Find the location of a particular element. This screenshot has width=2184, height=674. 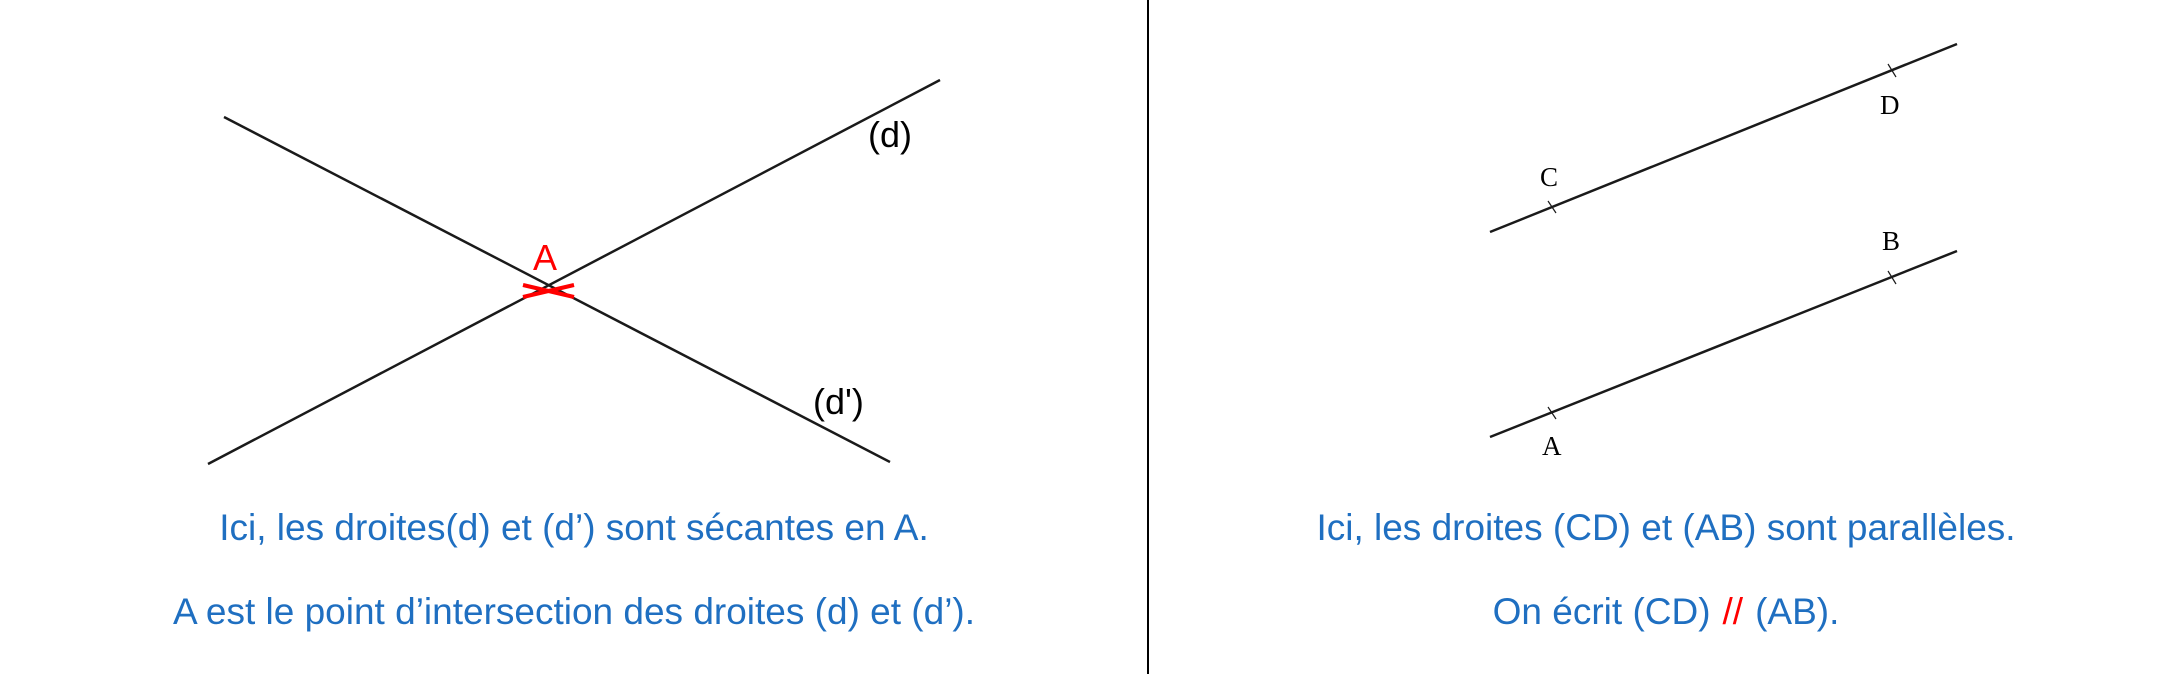

point-a-label: A is located at coordinates (545, 257).